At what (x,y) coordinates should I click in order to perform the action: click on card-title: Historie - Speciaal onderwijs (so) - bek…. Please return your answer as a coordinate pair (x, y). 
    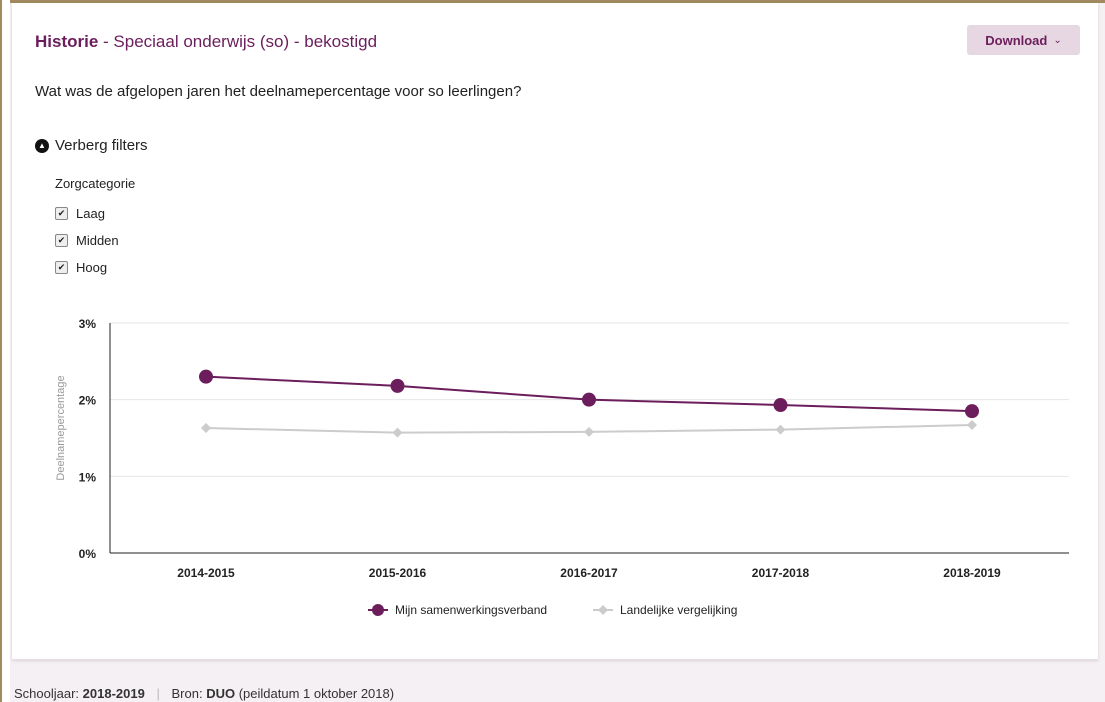
    Looking at the image, I should click on (206, 42).